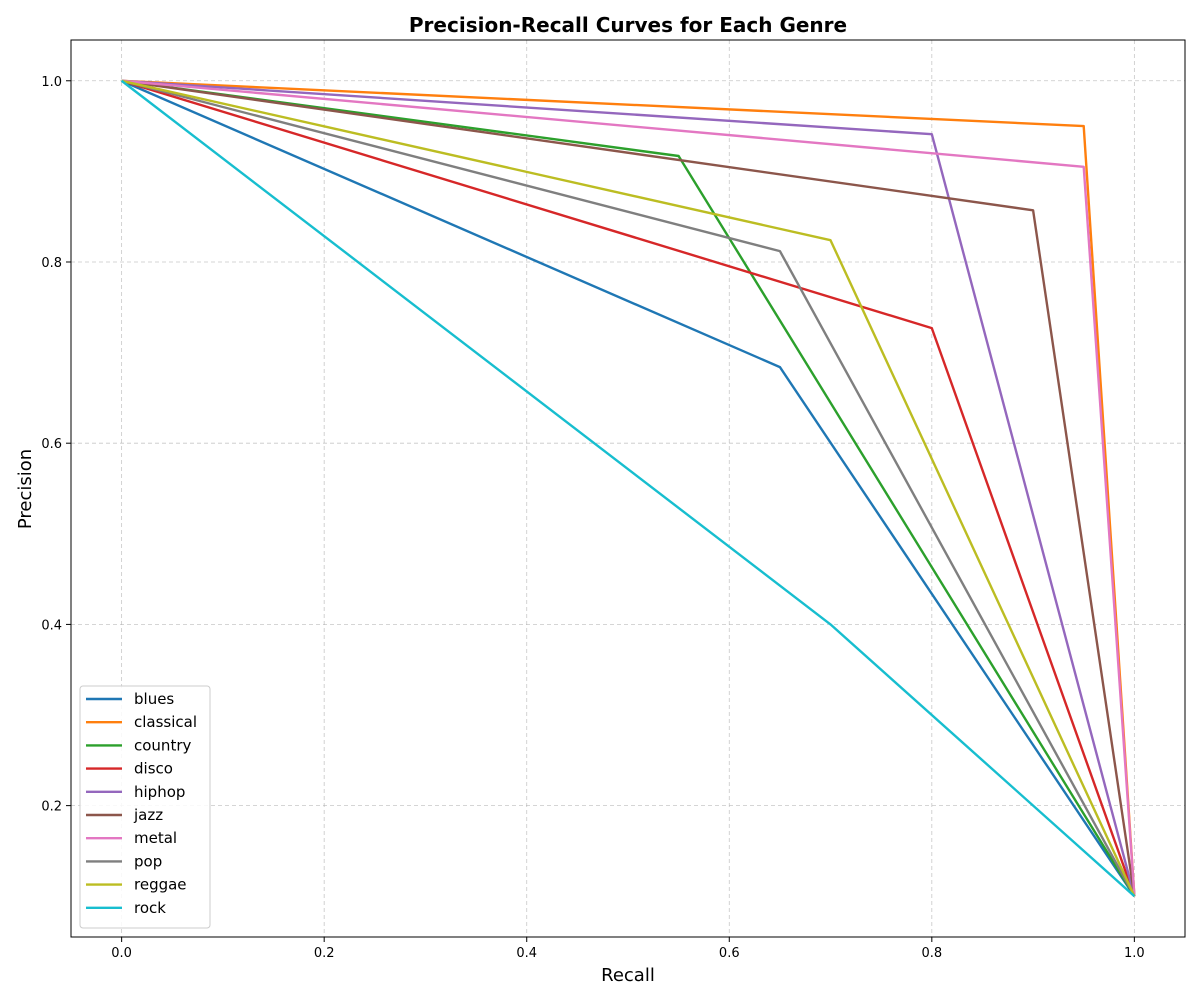 This screenshot has height=1004, width=1200. I want to click on x-tick-label: 0.6, so click(729, 953).